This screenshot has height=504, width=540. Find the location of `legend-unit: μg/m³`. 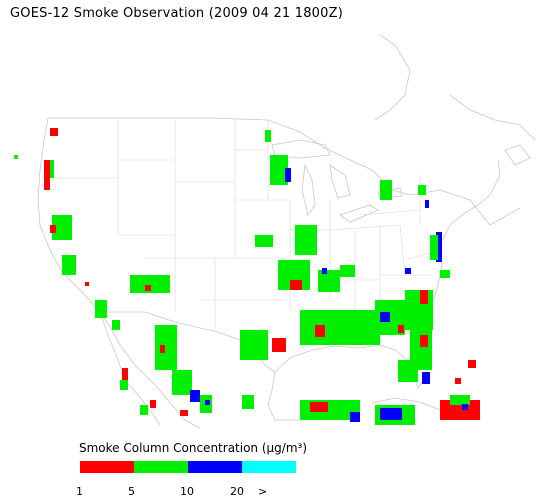

legend-unit: μg/m³ is located at coordinates (284, 448).